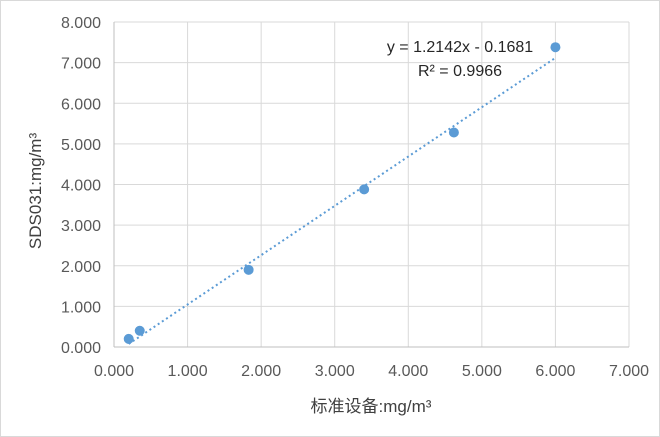 The height and width of the screenshot is (437, 660). Describe the element at coordinates (81, 23) in the screenshot. I see `y-tick-label: 8.000` at that location.